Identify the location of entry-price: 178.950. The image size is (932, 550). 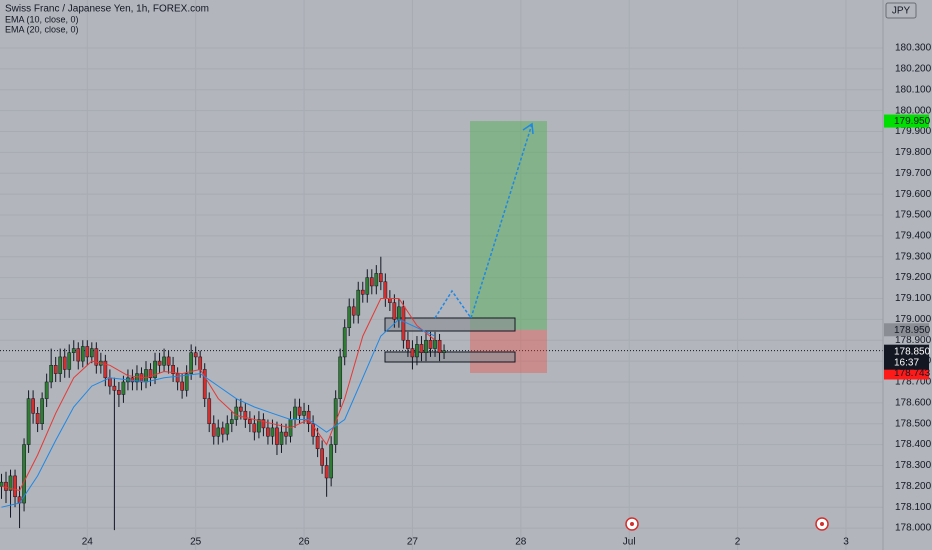
(912, 330).